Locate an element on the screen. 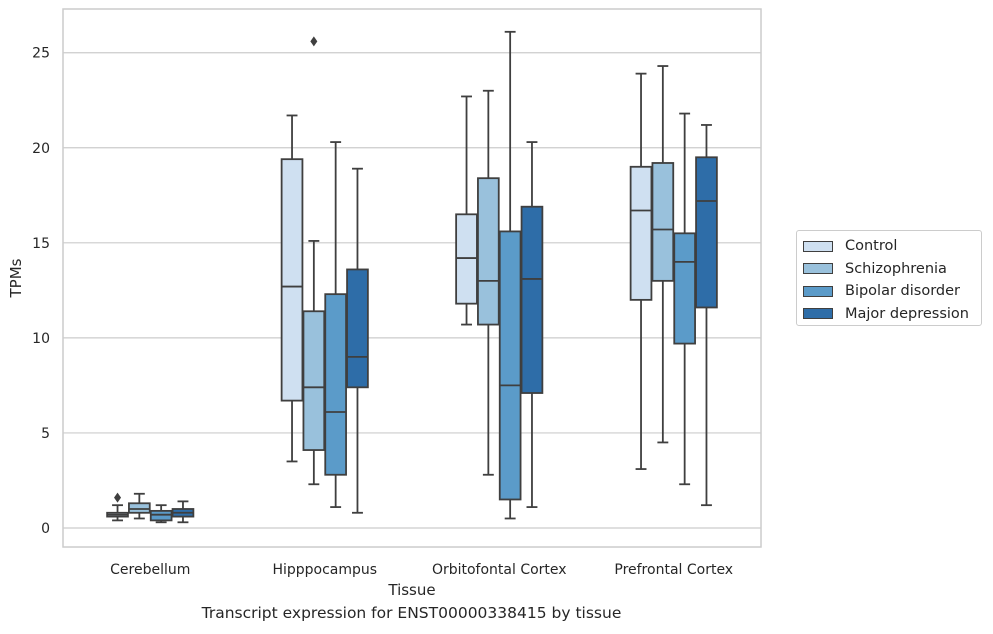  y-tick-label: 0 is located at coordinates (45, 529).